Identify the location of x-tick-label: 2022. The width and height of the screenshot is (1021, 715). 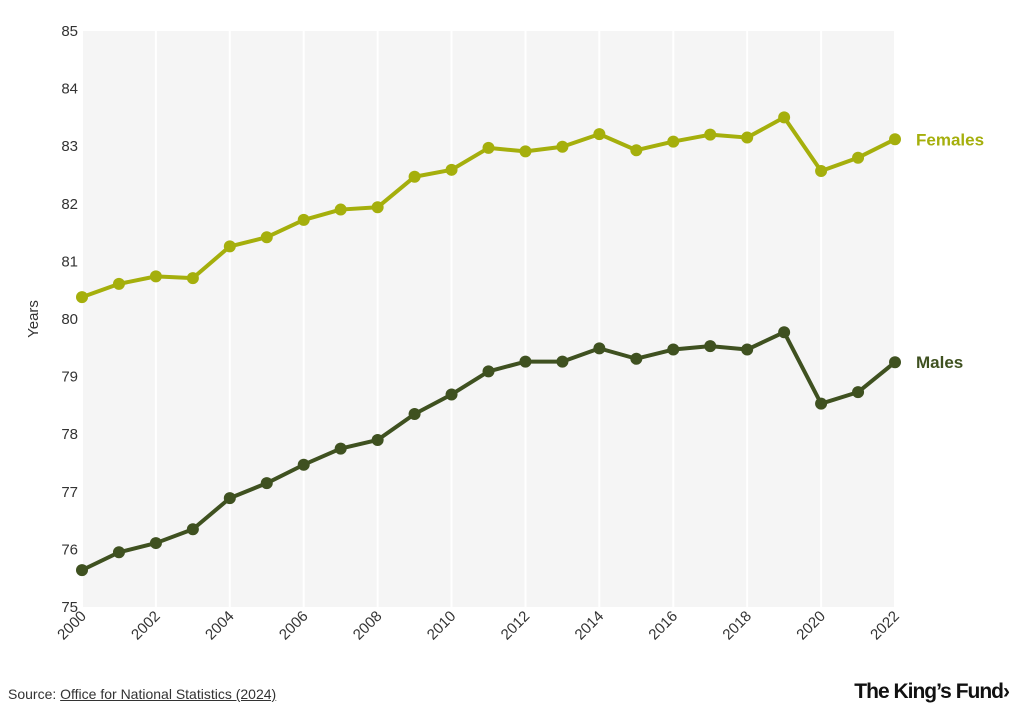
(885, 626).